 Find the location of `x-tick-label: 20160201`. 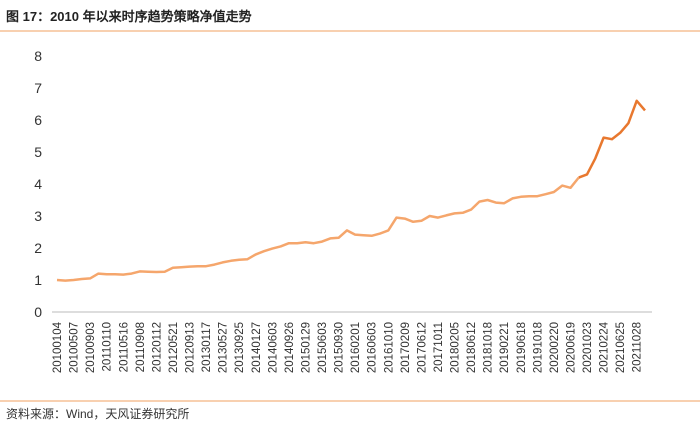

x-tick-label: 20160201 is located at coordinates (356, 347).